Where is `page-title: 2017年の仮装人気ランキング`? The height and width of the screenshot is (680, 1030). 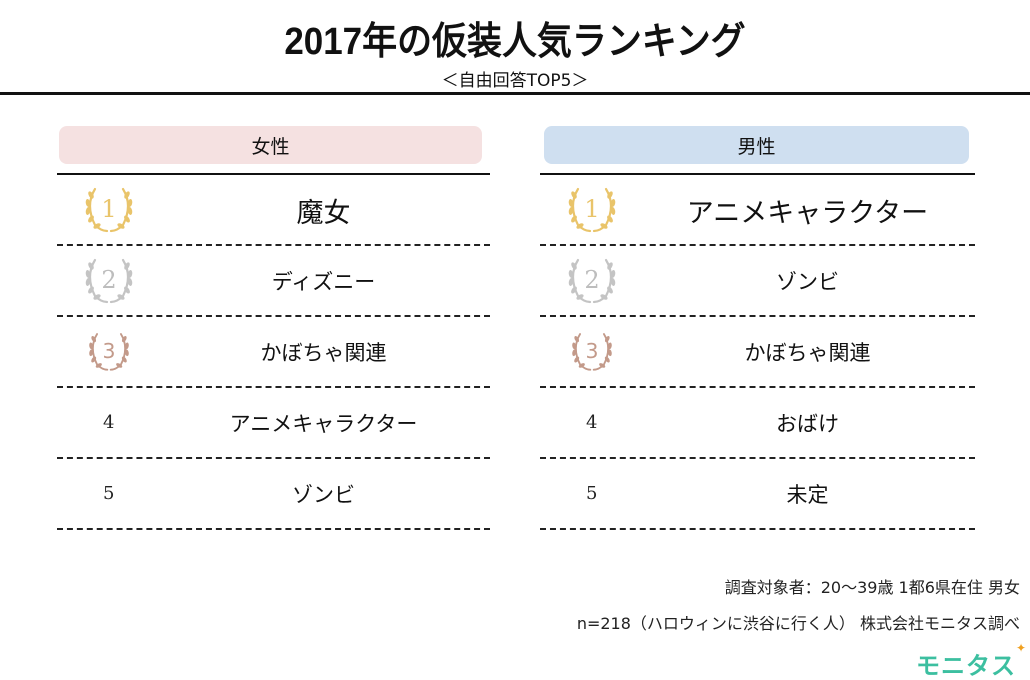 page-title: 2017年の仮装人気ランキング is located at coordinates (515, 42).